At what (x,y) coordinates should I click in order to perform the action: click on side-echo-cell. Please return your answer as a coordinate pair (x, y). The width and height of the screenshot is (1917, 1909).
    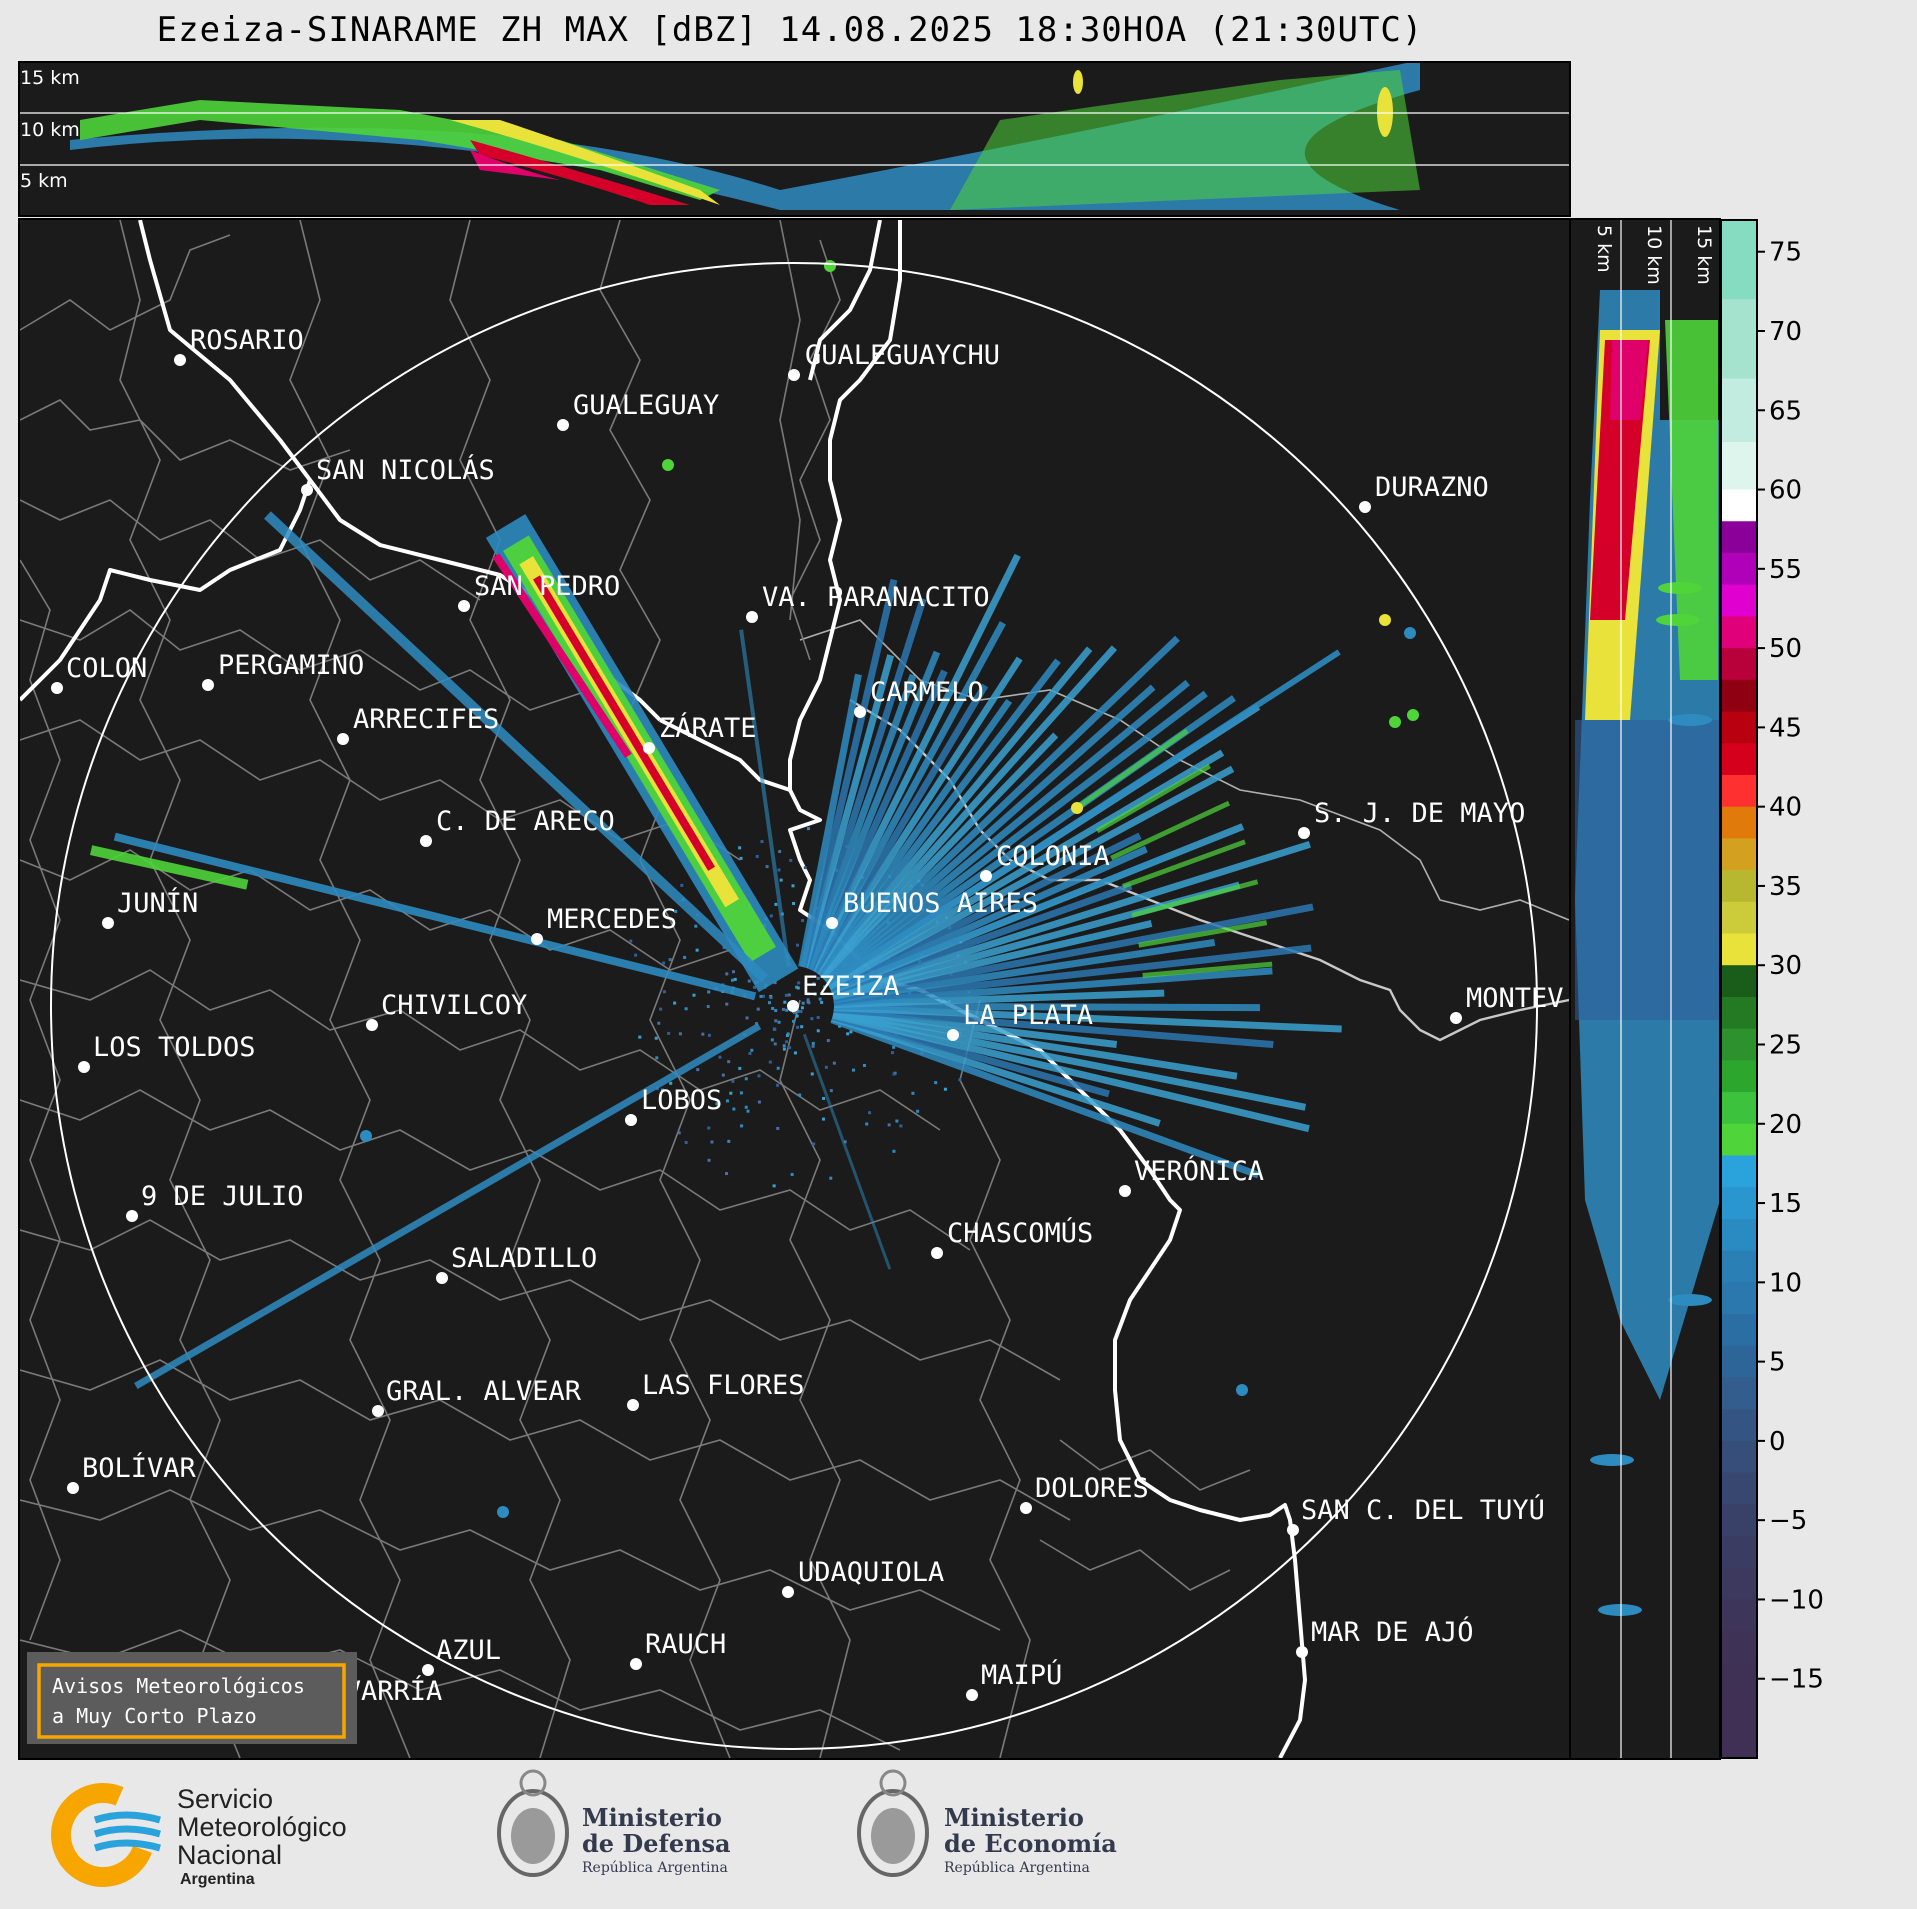
    Looking at the image, I should click on (1620, 1610).